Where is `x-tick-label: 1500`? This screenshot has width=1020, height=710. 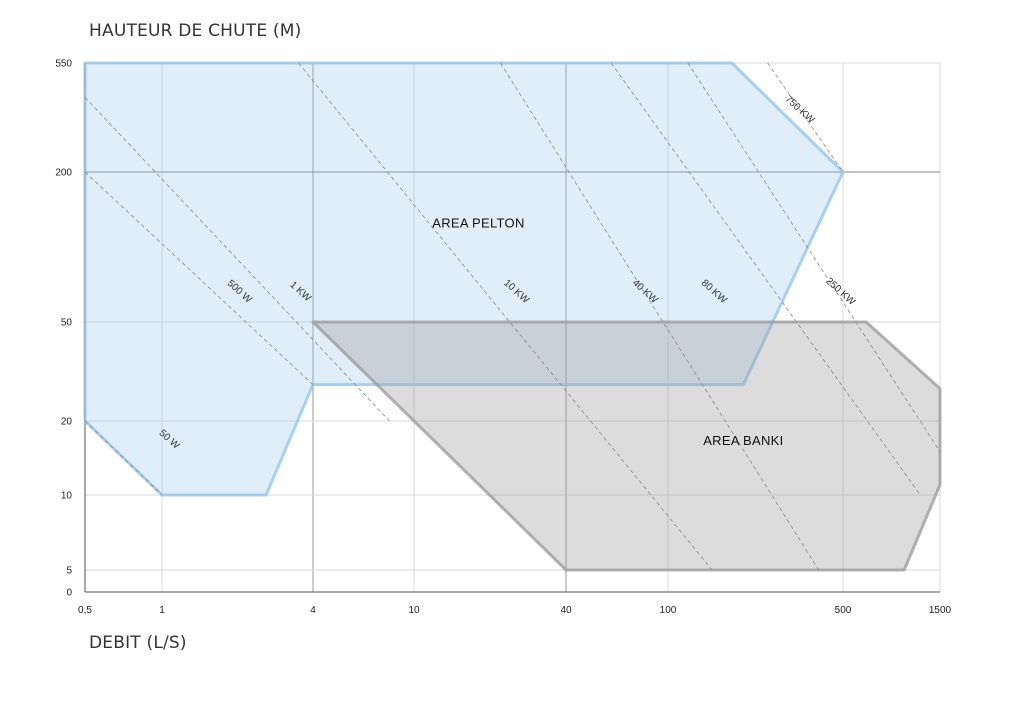 x-tick-label: 1500 is located at coordinates (940, 610).